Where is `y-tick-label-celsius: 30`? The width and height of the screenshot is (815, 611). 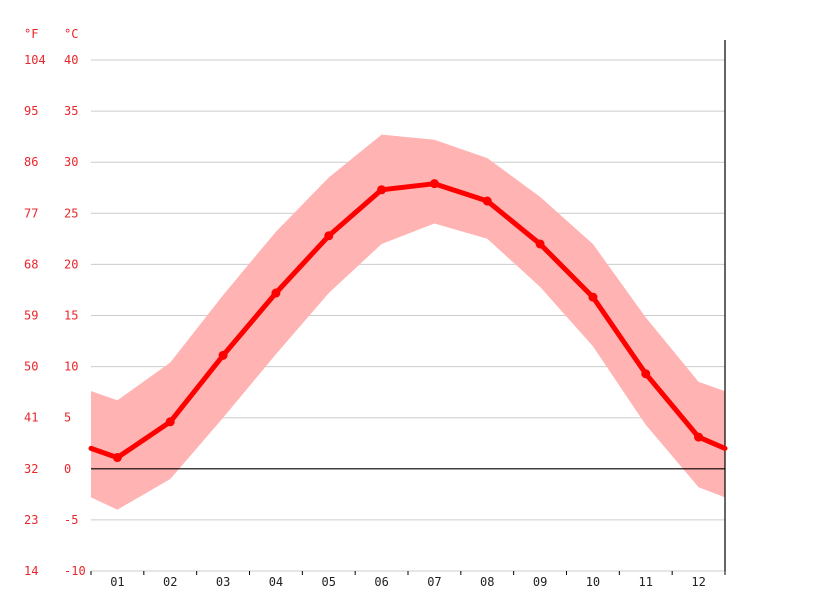
y-tick-label-celsius: 30 is located at coordinates (71, 162).